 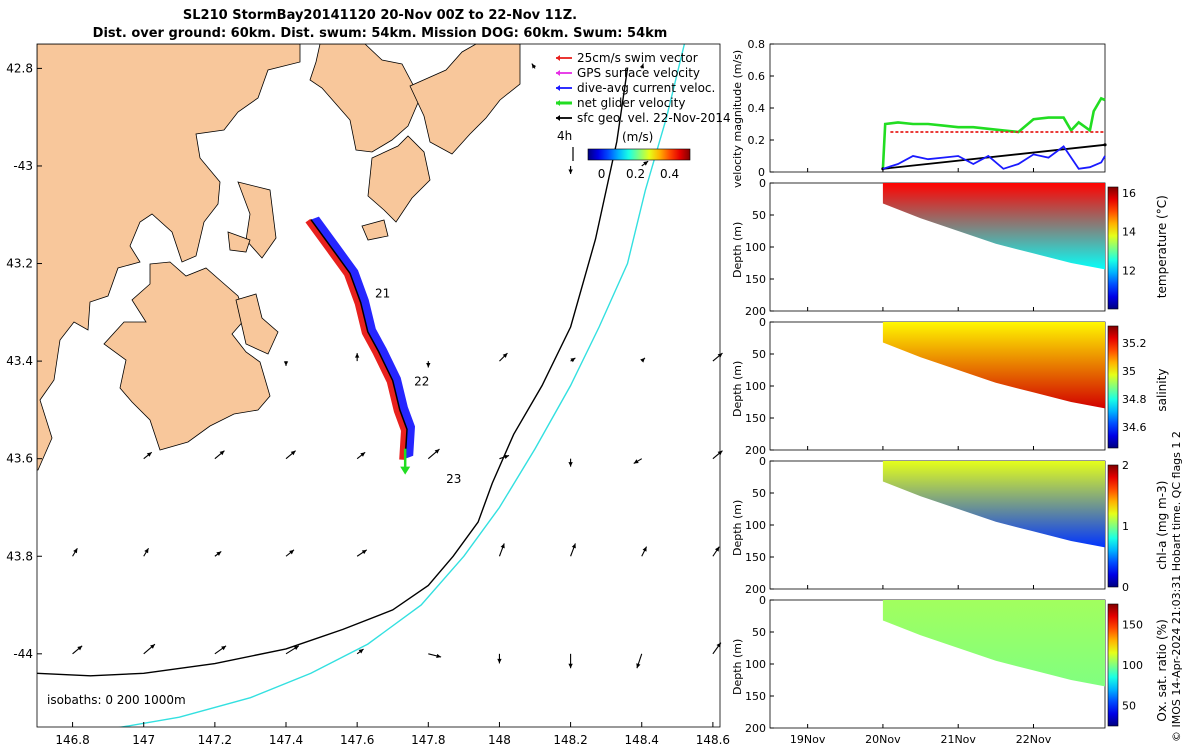 What do you see at coordinates (1125, 526) in the screenshot?
I see `colorbar-tick-label: 1` at bounding box center [1125, 526].